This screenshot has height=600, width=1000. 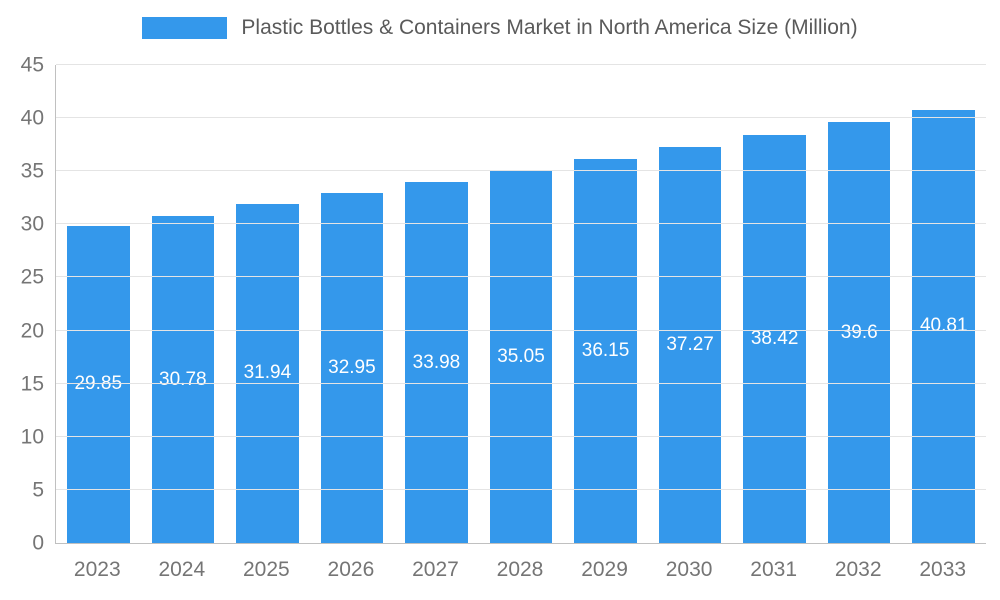 What do you see at coordinates (182, 569) in the screenshot?
I see `x-tick-label: 2024` at bounding box center [182, 569].